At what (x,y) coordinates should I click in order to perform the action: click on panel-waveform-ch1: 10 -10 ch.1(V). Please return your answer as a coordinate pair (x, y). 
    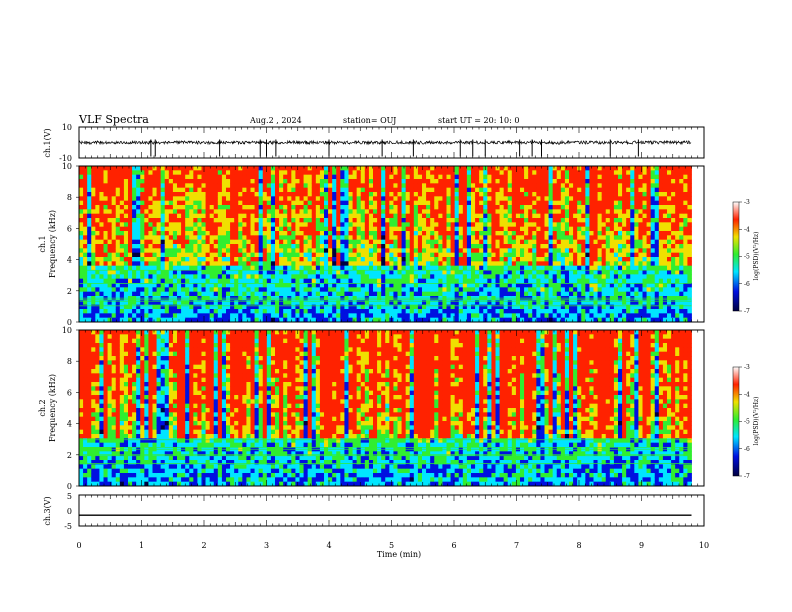
    Looking at the image, I should click on (374, 143).